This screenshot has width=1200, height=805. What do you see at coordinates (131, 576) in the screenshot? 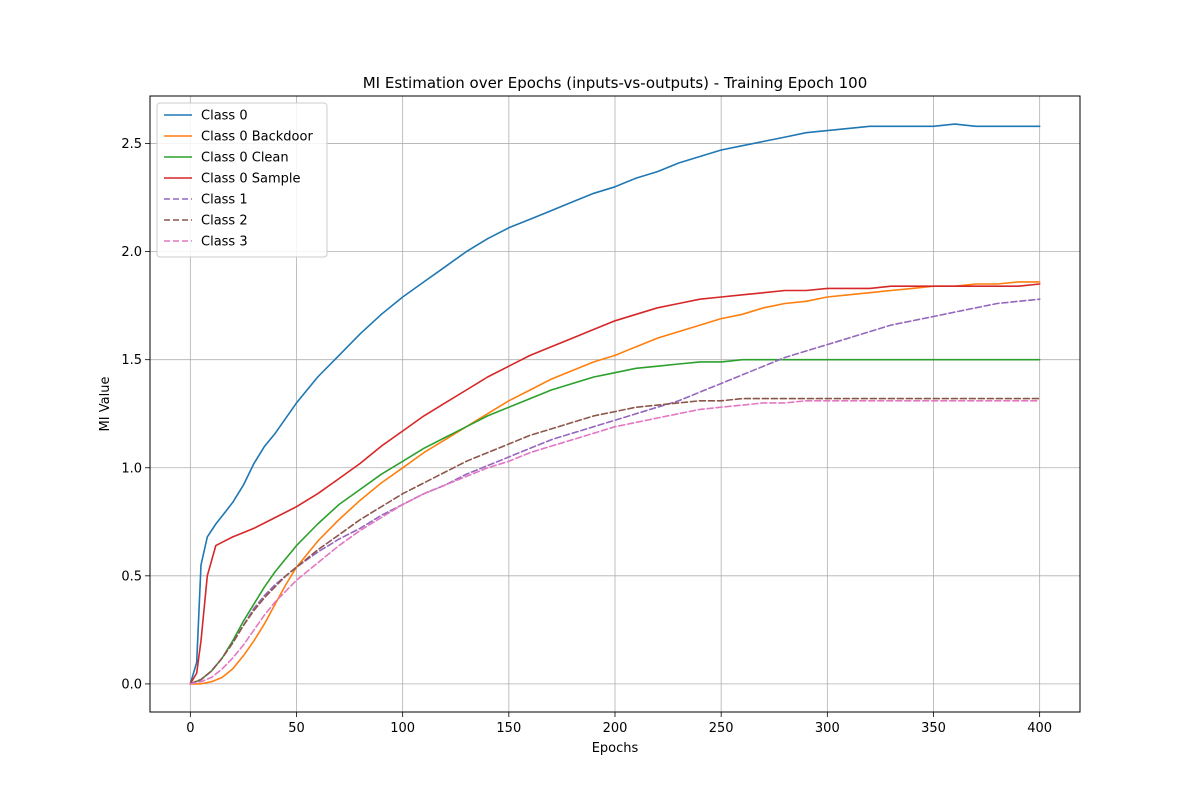
I see `y-tick-label: 0.5` at bounding box center [131, 576].